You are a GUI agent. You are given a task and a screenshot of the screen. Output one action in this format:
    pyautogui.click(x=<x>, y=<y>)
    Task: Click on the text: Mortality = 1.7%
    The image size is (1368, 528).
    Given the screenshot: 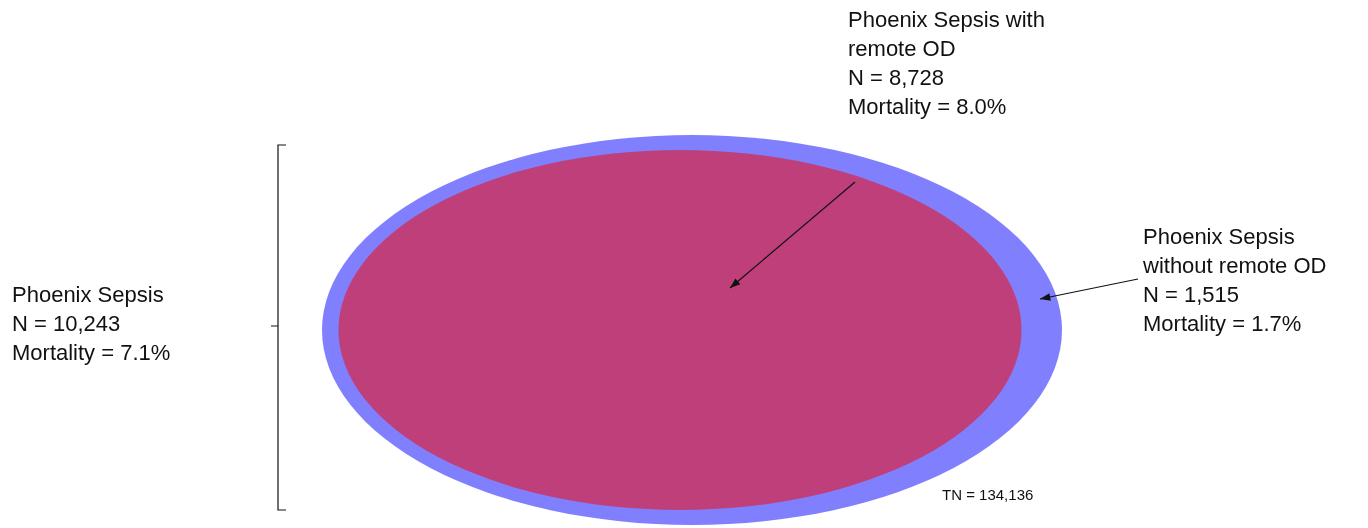 What is the action you would take?
    pyautogui.click(x=1223, y=324)
    